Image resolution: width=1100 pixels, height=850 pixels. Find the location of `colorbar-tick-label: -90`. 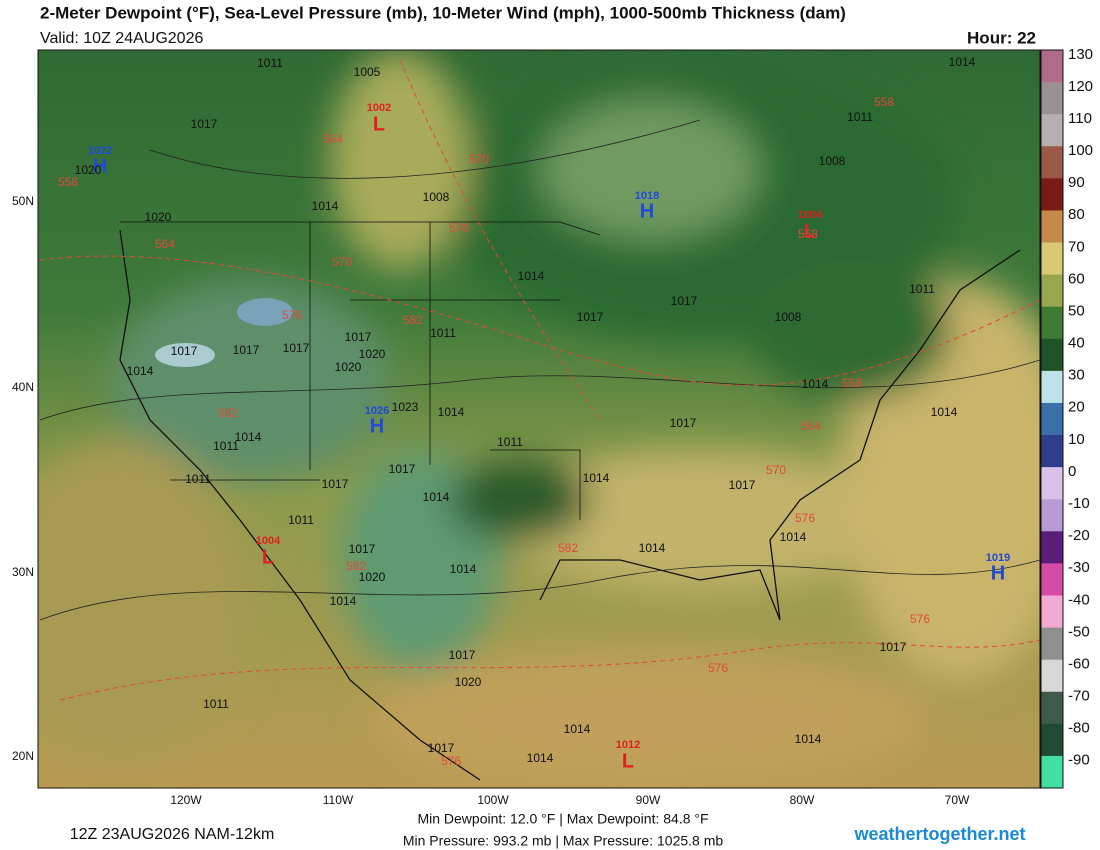

colorbar-tick-label: -90 is located at coordinates (1079, 760).